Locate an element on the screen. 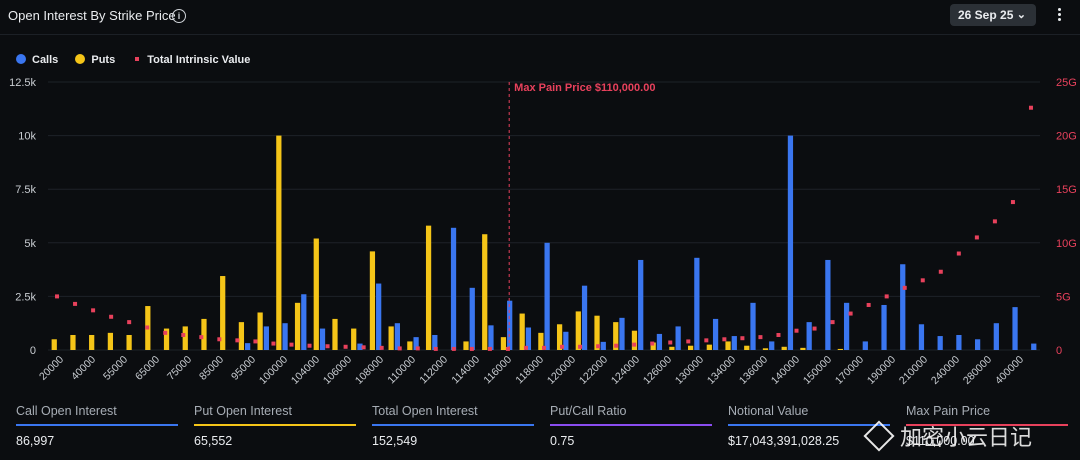 This screenshot has height=460, width=1080. stat-max-pain: Max Pain Price $110,000.00 is located at coordinates (988, 426).